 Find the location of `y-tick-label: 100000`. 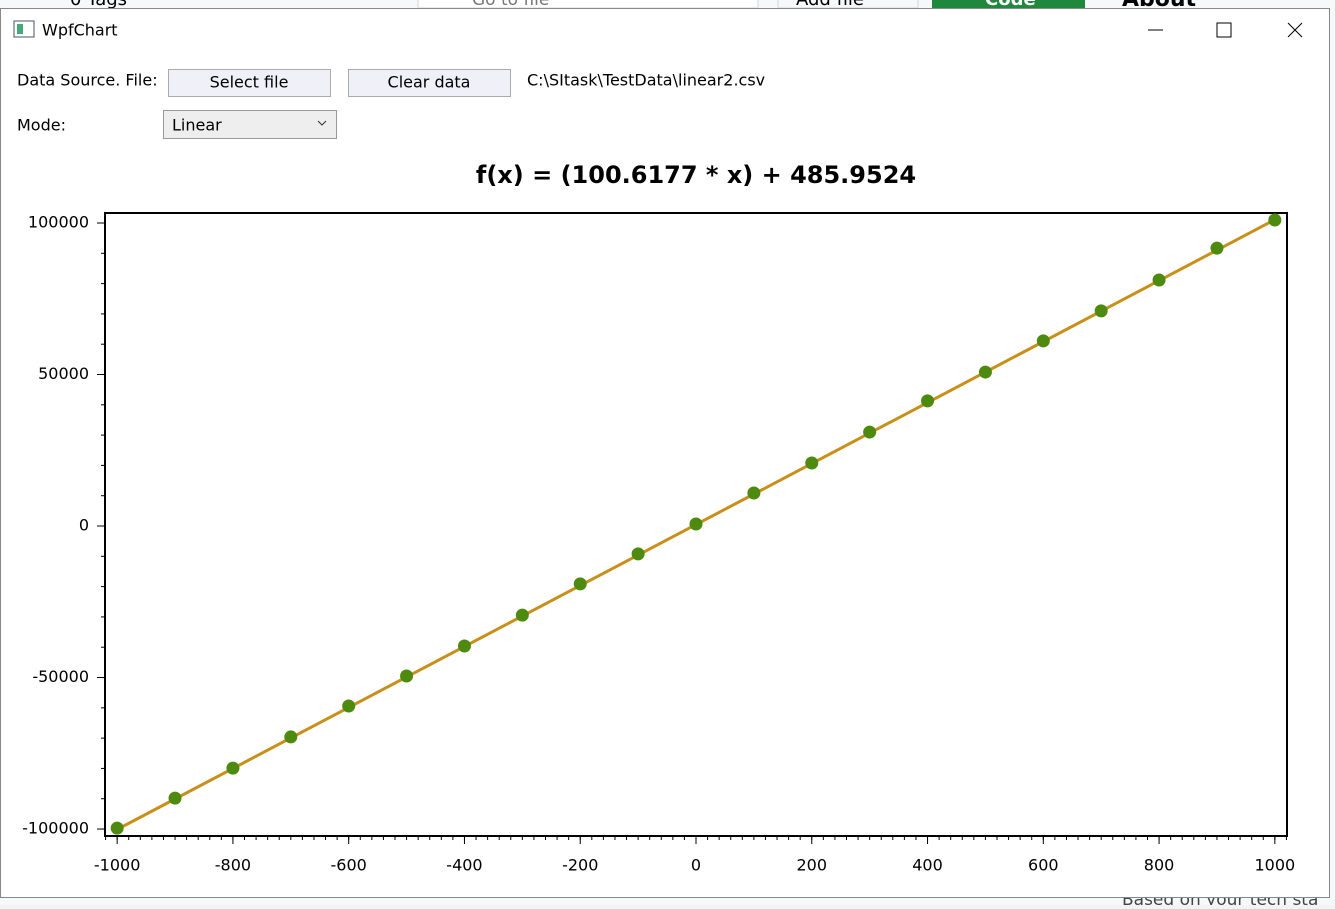

y-tick-label: 100000 is located at coordinates (58, 221).